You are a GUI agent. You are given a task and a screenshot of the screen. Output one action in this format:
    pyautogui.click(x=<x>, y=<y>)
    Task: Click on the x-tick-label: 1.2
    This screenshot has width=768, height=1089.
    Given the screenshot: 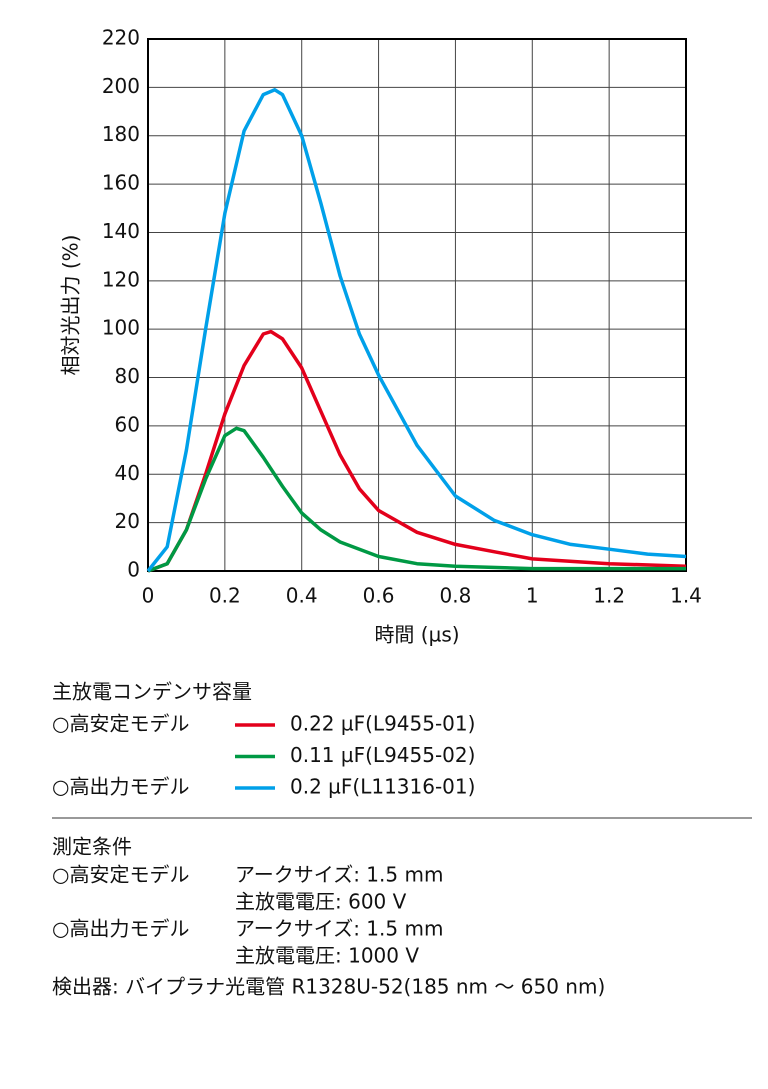 What is the action you would take?
    pyautogui.click(x=609, y=596)
    